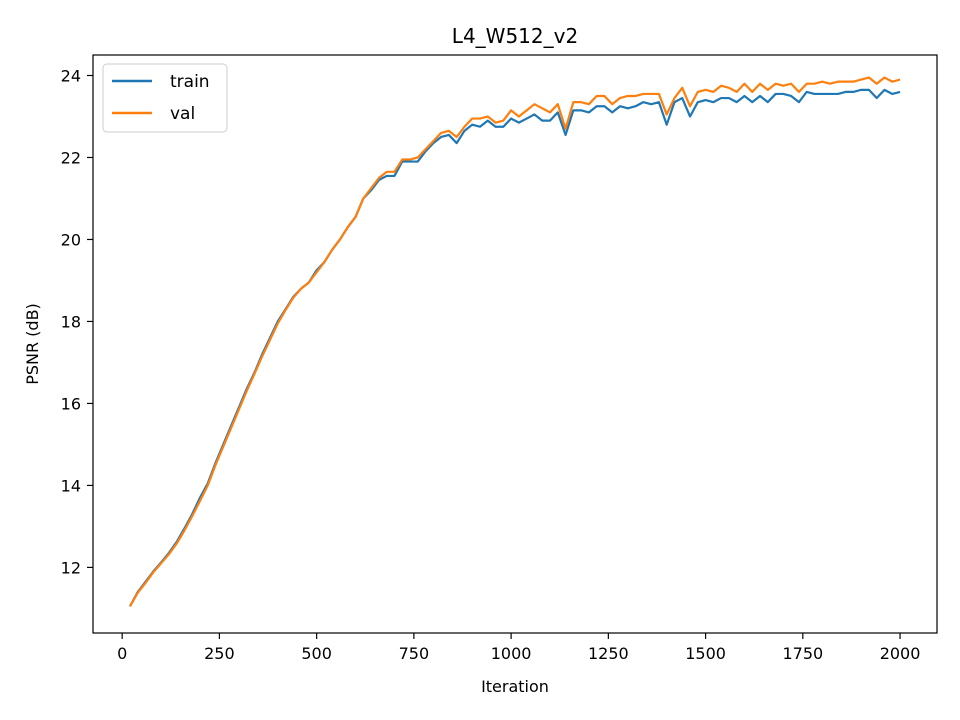 Image resolution: width=960 pixels, height=720 pixels. What do you see at coordinates (802, 653) in the screenshot?
I see `x-tick-label: 1750` at bounding box center [802, 653].